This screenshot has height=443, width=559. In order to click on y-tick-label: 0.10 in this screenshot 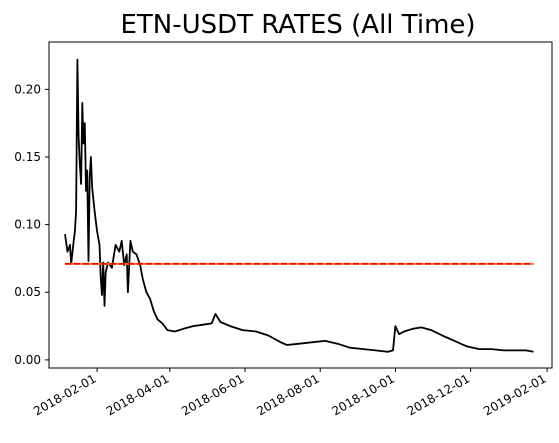, I will do `click(27, 225)`.